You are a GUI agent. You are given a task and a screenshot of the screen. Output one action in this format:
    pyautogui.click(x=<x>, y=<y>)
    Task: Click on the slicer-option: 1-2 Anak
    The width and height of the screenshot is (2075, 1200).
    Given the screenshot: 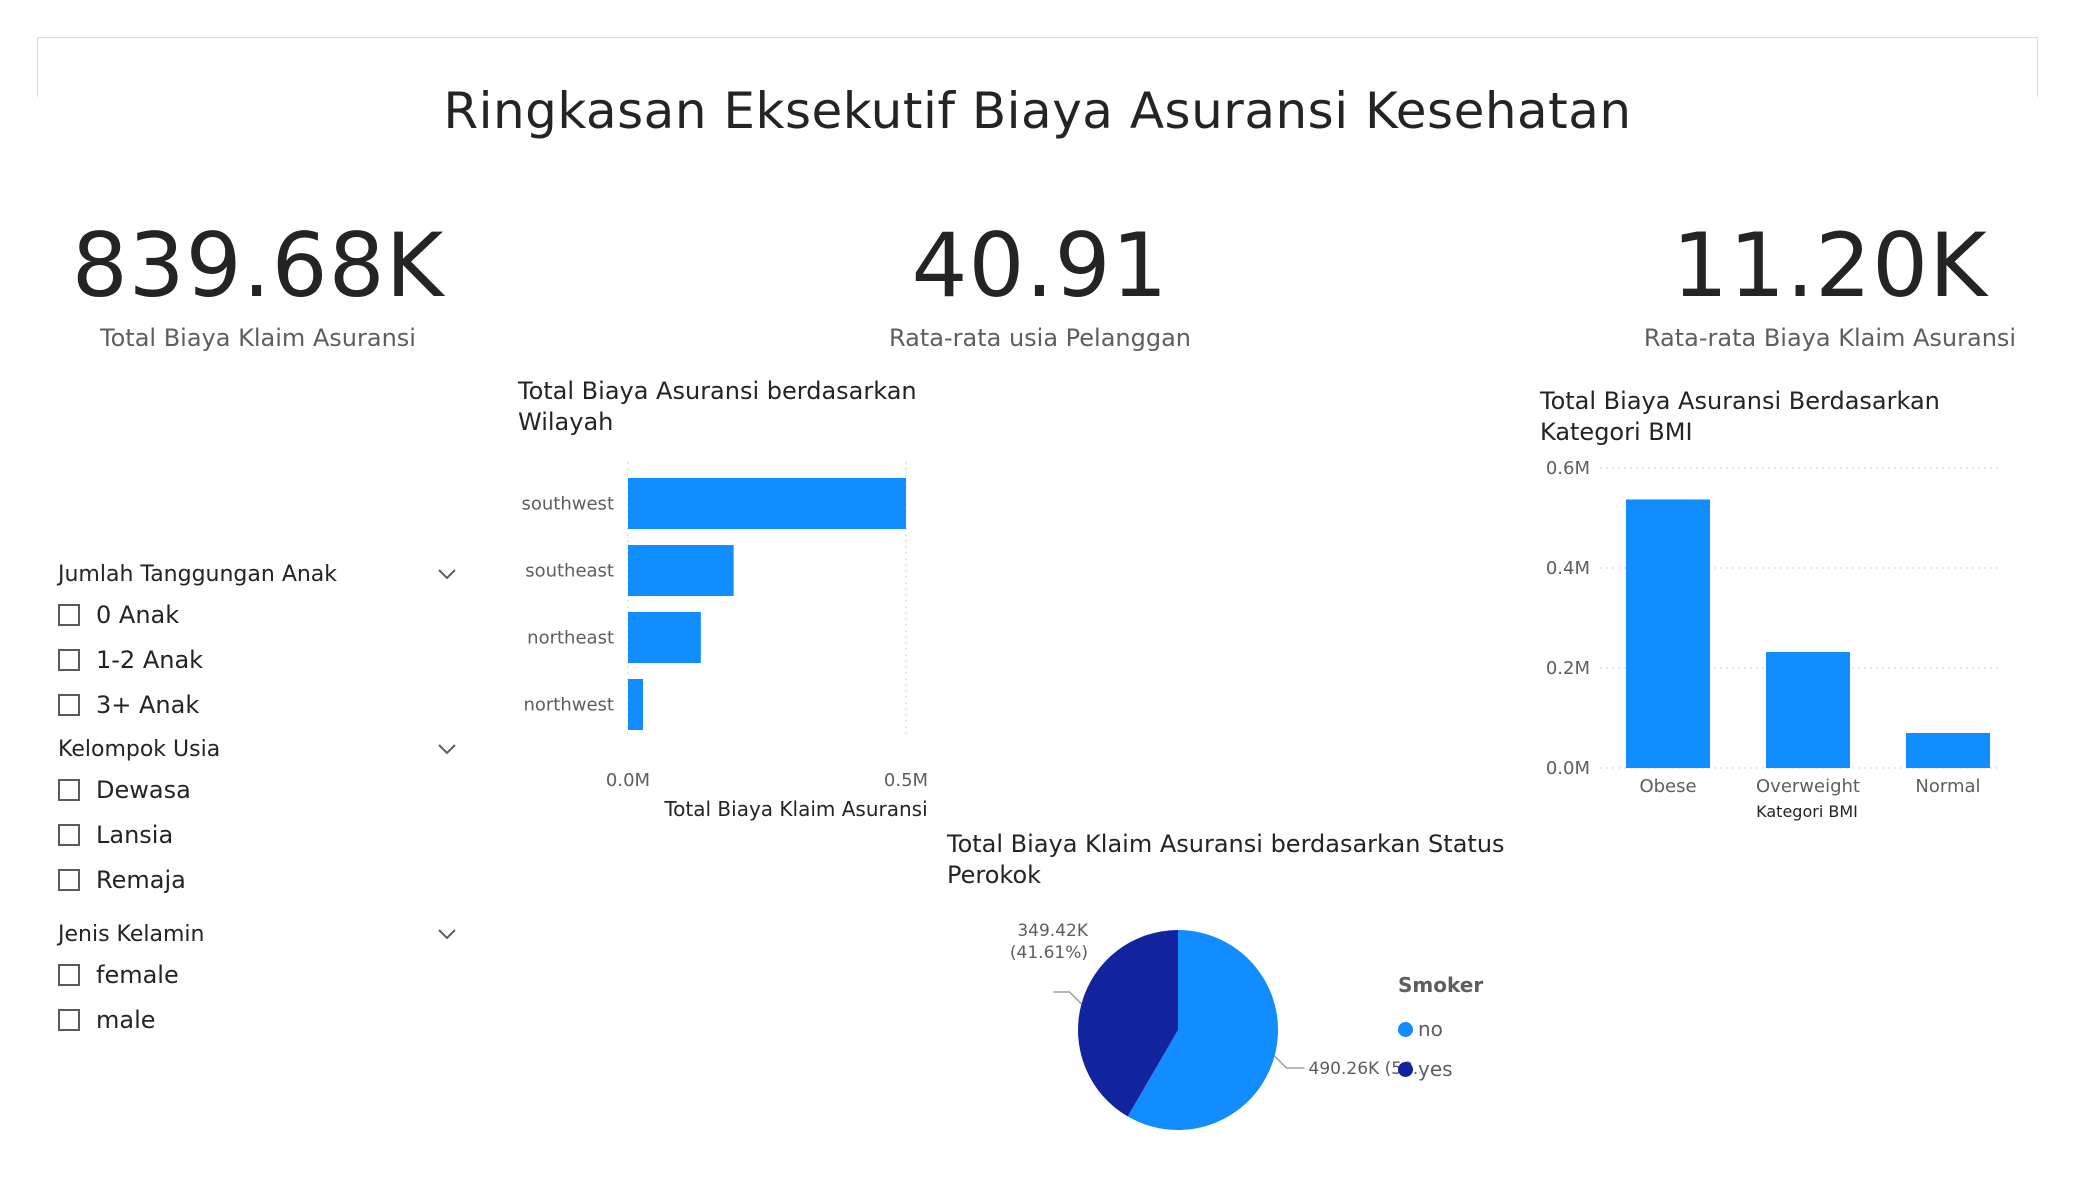 What is the action you would take?
    pyautogui.click(x=258, y=659)
    